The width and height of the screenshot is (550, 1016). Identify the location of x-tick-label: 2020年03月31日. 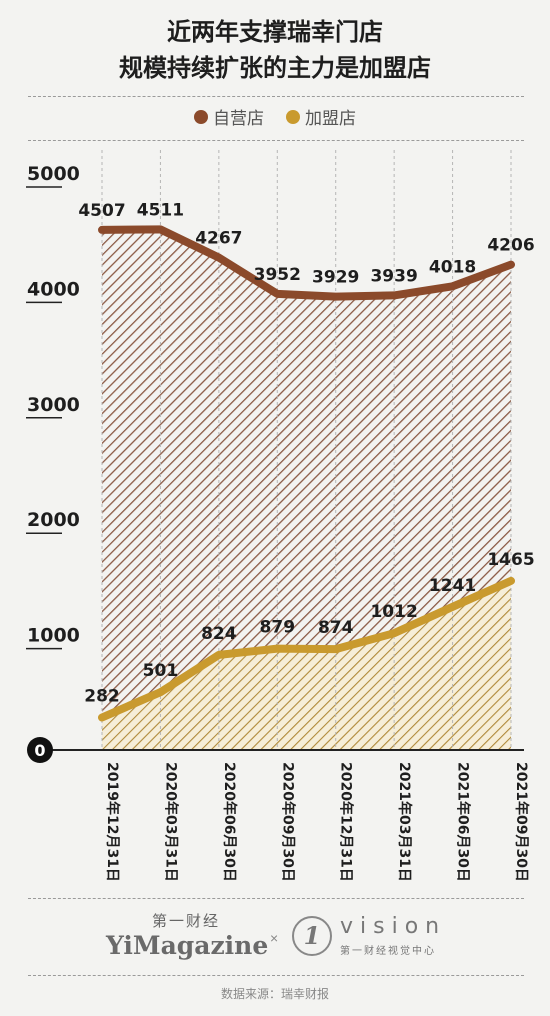
(170, 822).